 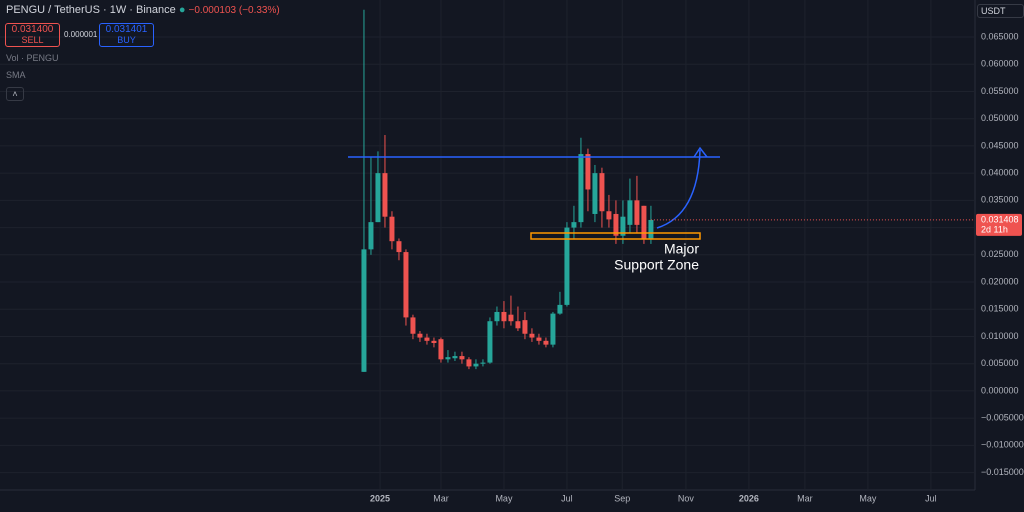 What do you see at coordinates (1000, 64) in the screenshot?
I see `y-tick-label: 0.060000` at bounding box center [1000, 64].